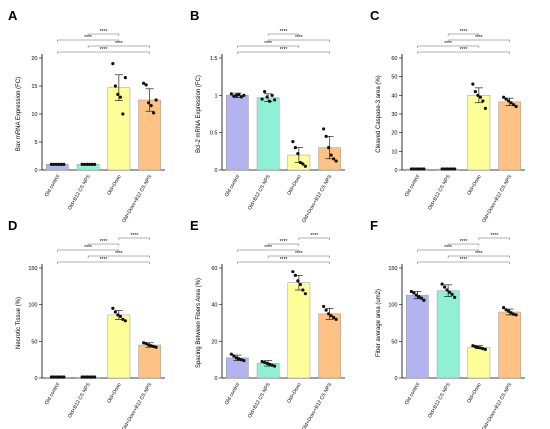  I want to click on y-tick-label: 60, so click(394, 59).